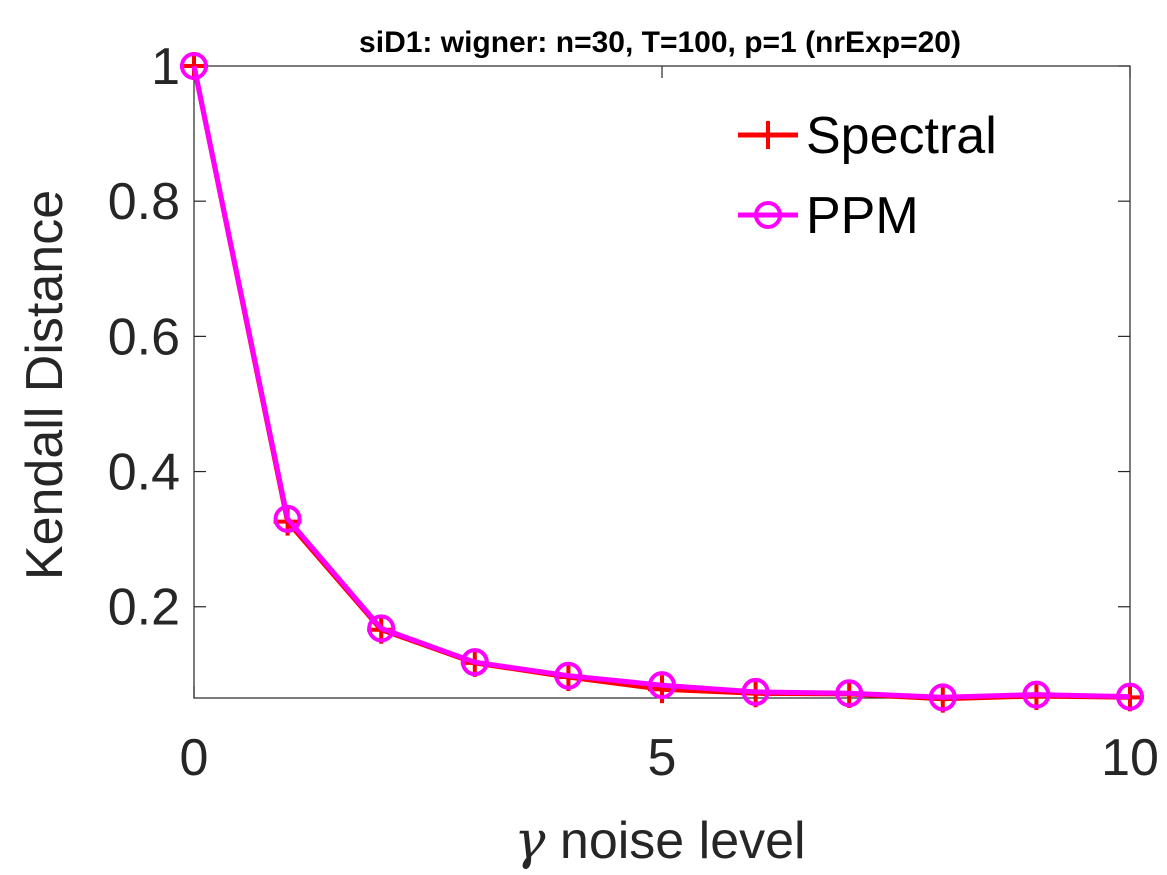 This screenshot has width=1167, height=875. I want to click on legend-item-ppm: PPM, so click(828, 216).